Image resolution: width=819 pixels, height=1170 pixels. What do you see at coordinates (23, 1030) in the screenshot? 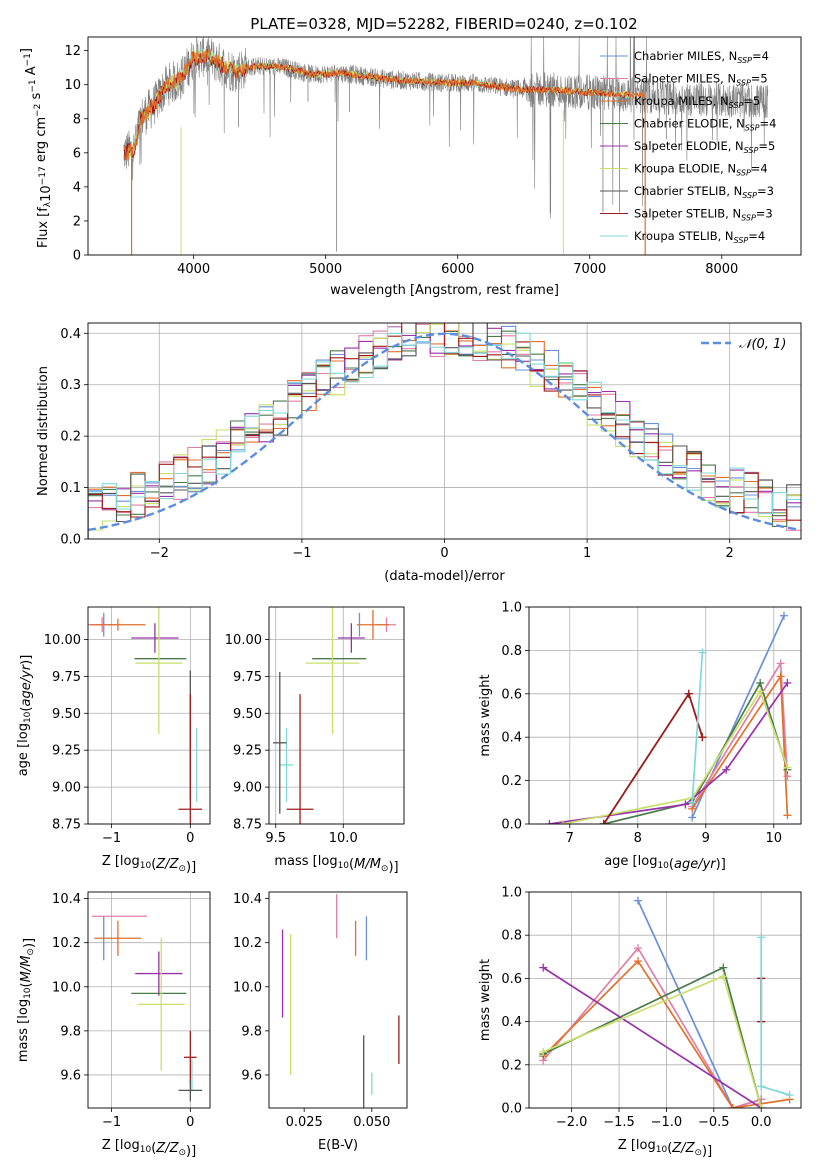
I see `label-part: mass [log` at bounding box center [23, 1030].